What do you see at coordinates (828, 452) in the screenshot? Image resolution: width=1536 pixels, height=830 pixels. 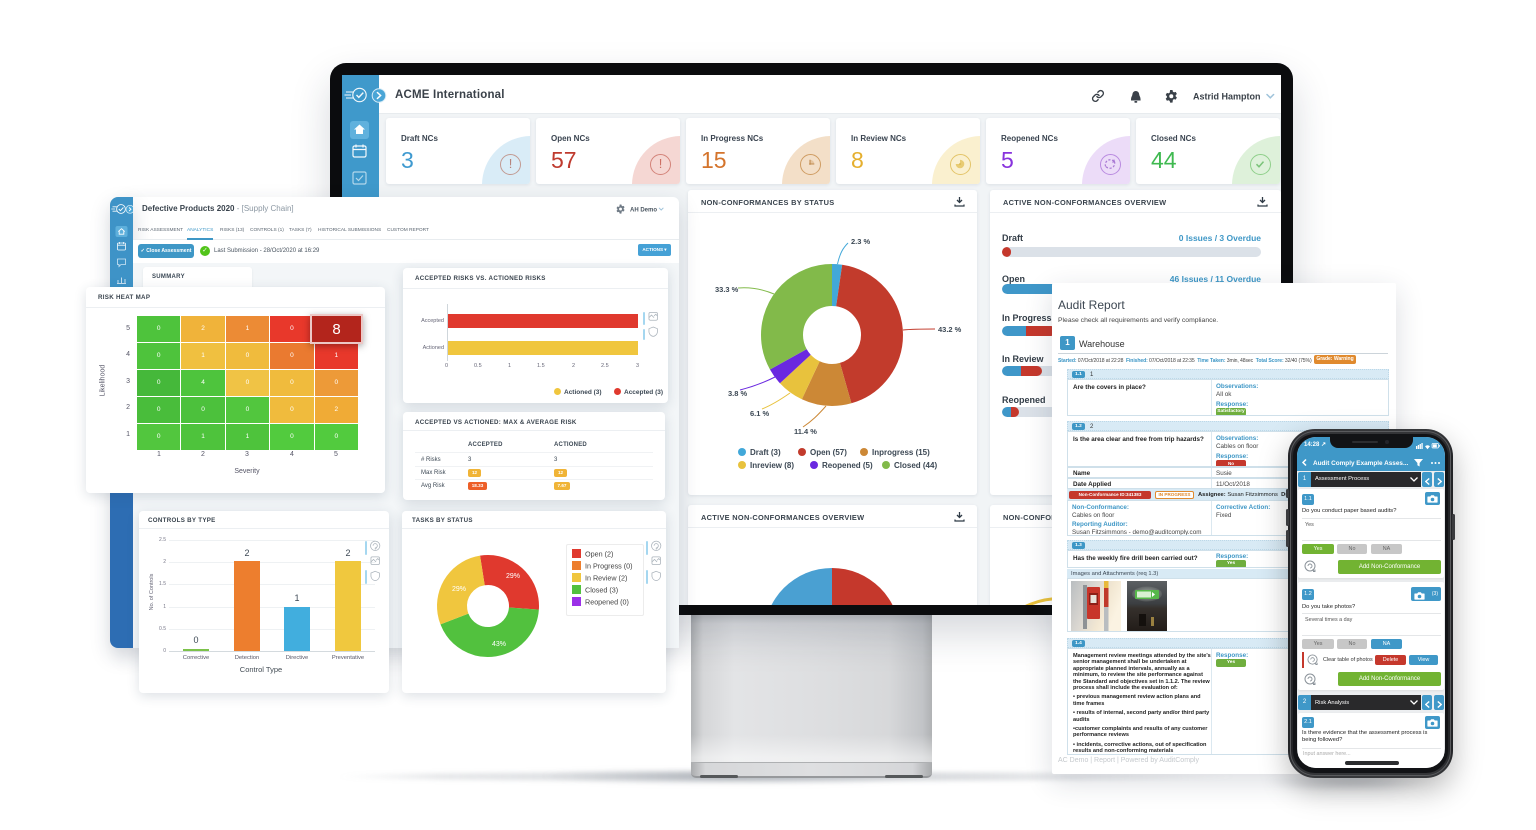 I see `svg-text: Open (57)` at bounding box center [828, 452].